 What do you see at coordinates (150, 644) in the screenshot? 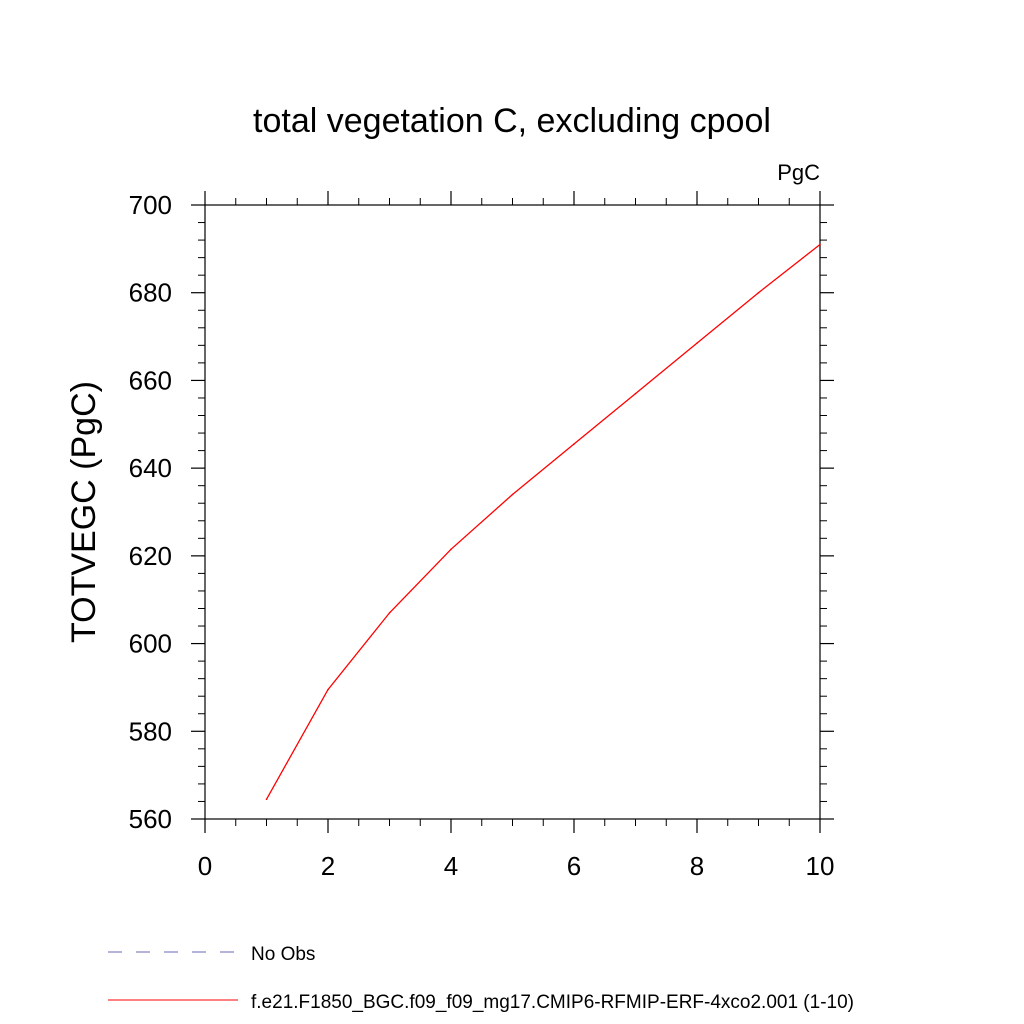
I see `y-tick-label: 600` at bounding box center [150, 644].